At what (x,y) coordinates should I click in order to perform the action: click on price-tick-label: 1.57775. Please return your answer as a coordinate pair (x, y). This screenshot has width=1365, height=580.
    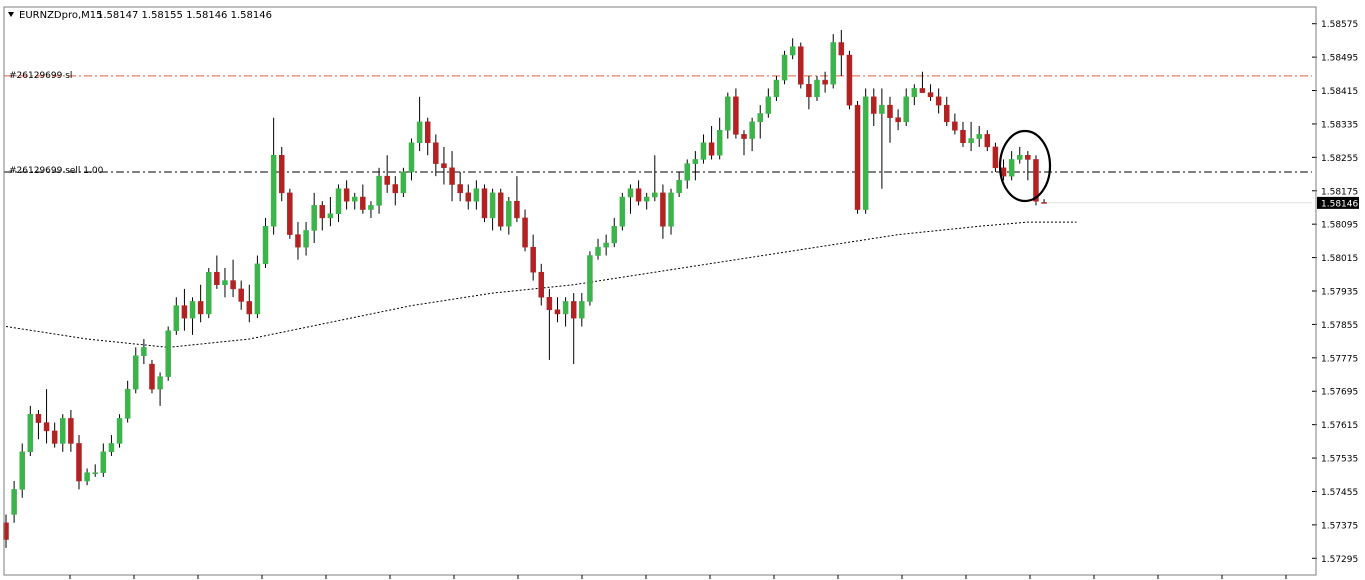
    Looking at the image, I should click on (1339, 359).